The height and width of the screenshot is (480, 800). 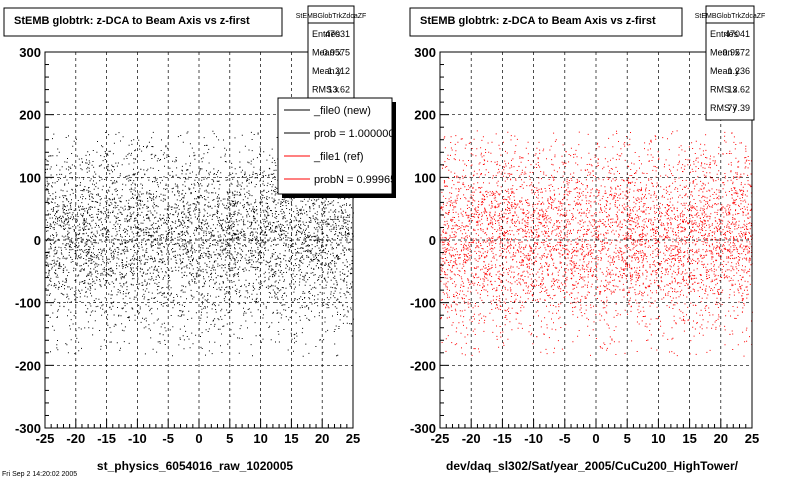 What do you see at coordinates (39, 474) in the screenshot?
I see `footer-stamp: Fri Sep 2 14:20:02 2005` at bounding box center [39, 474].